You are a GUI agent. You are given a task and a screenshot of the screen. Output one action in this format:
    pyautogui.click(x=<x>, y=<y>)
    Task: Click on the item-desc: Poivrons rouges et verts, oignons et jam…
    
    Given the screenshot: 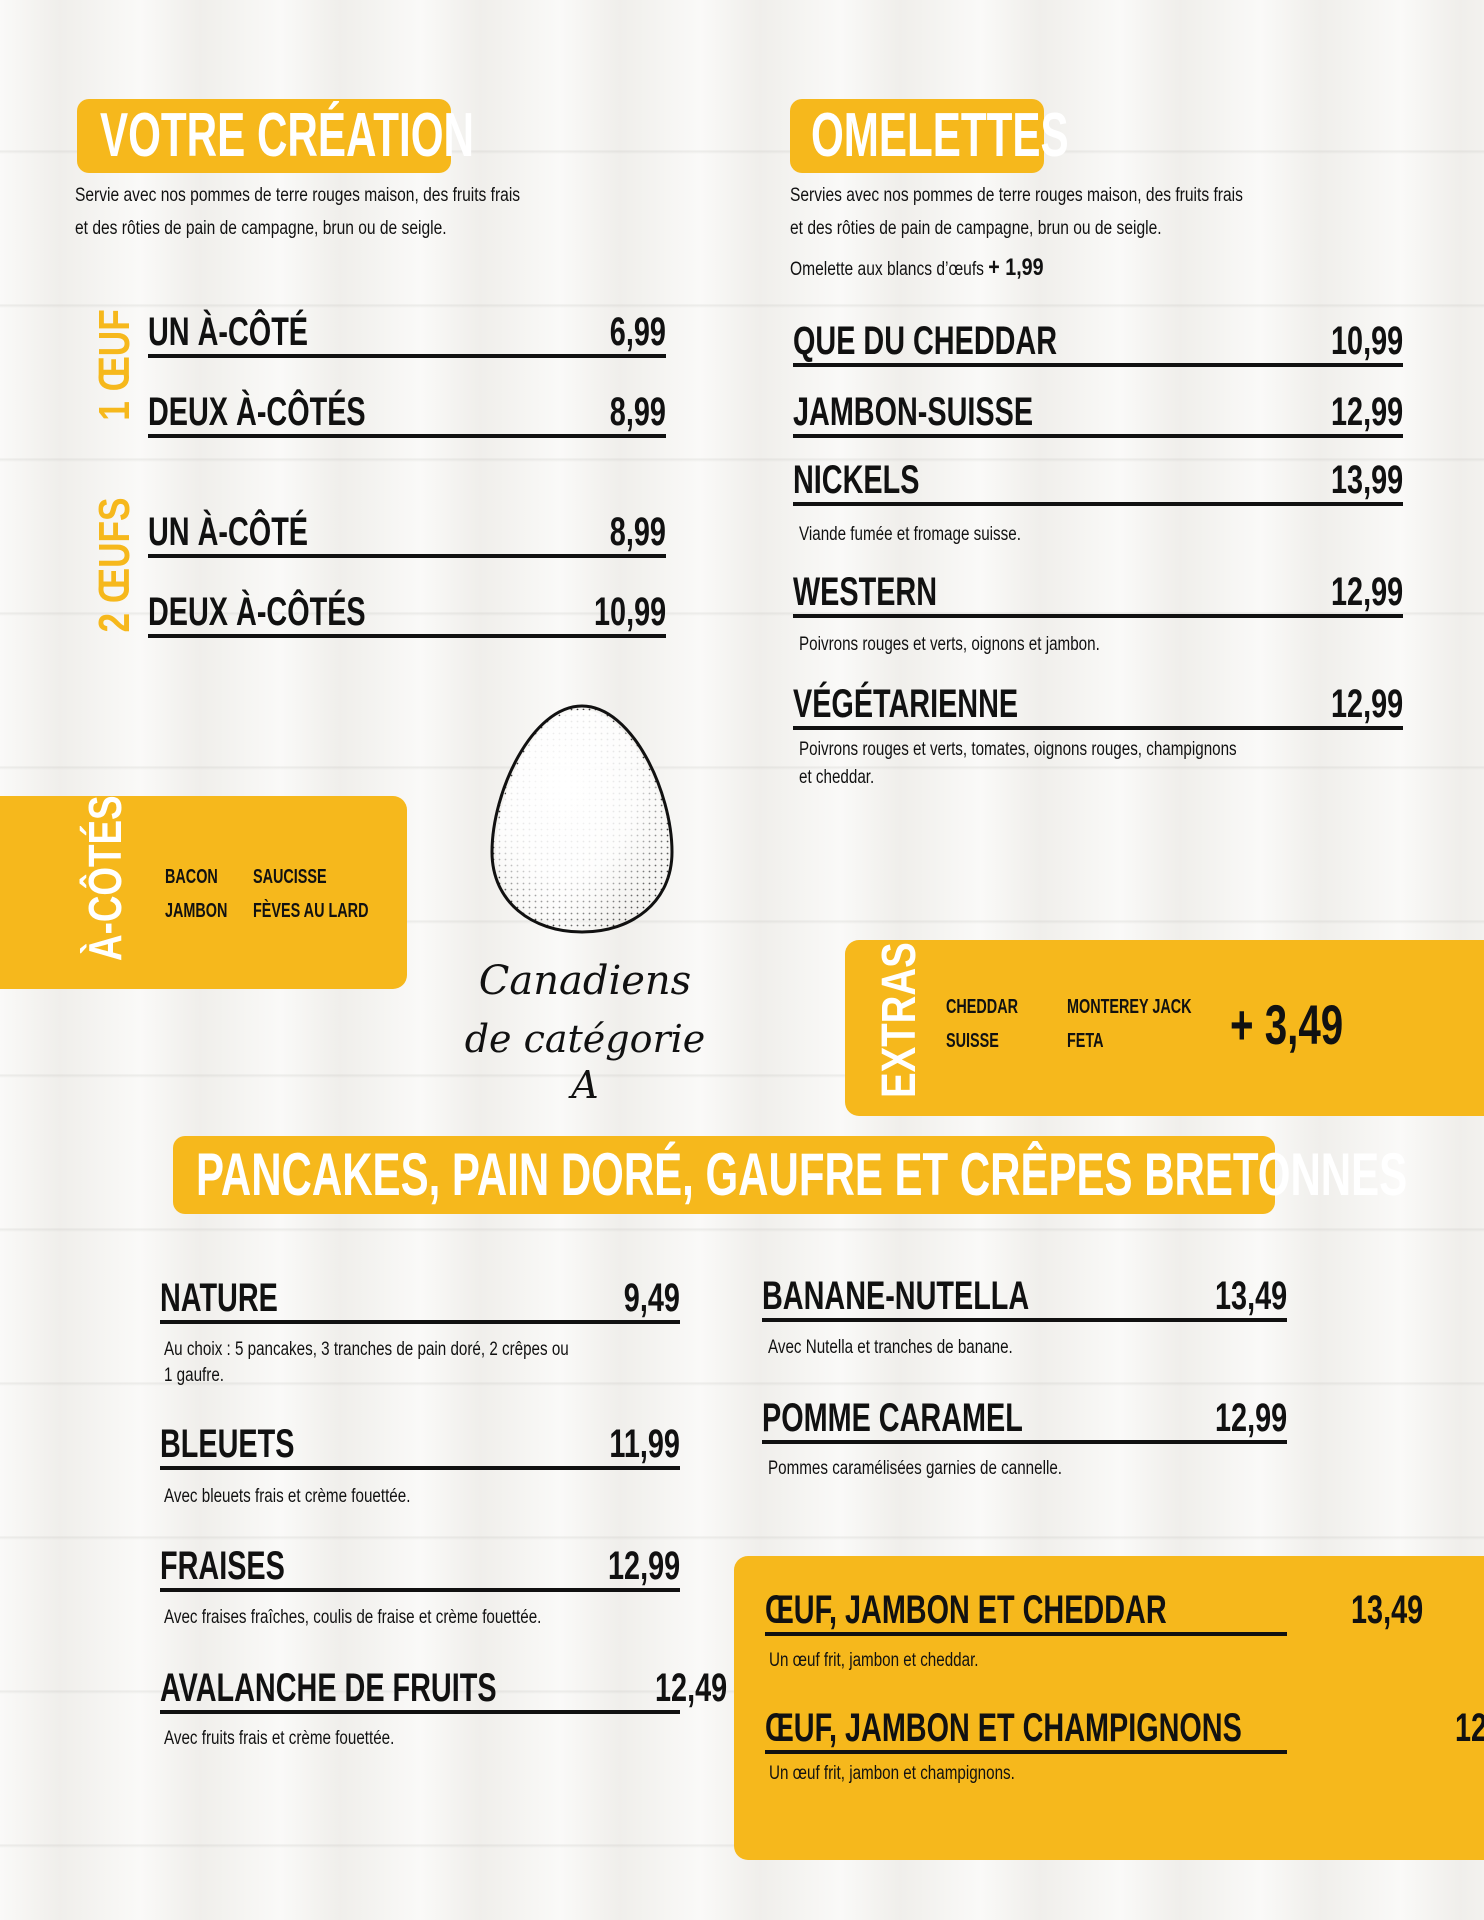 What is the action you would take?
    pyautogui.click(x=949, y=644)
    